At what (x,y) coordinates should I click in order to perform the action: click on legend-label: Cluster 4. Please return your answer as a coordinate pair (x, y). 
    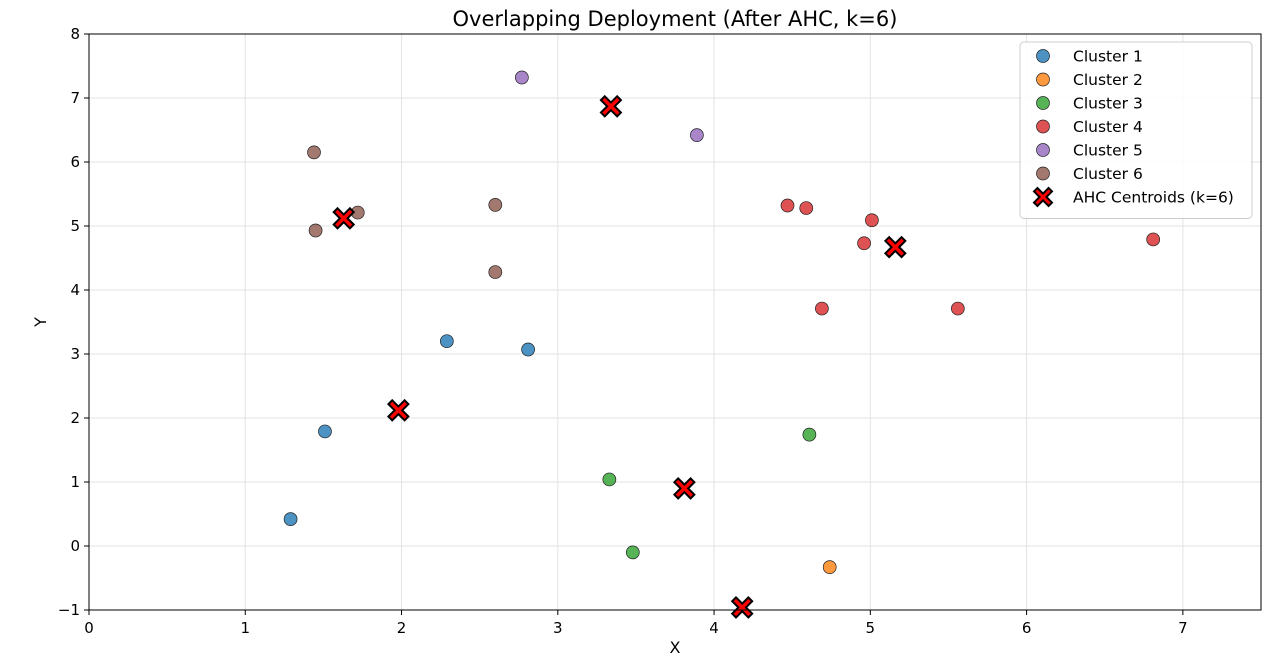
    Looking at the image, I should click on (1108, 127).